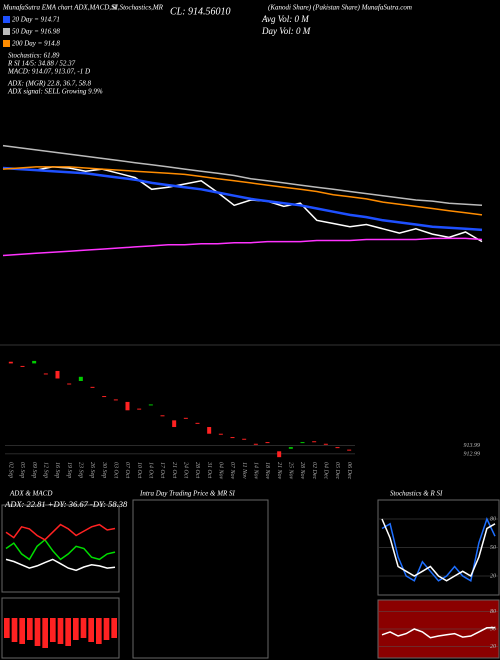 The height and width of the screenshot is (660, 500). Describe the element at coordinates (127, 470) in the screenshot. I see `x-tick-label: 07 Oct` at that location.